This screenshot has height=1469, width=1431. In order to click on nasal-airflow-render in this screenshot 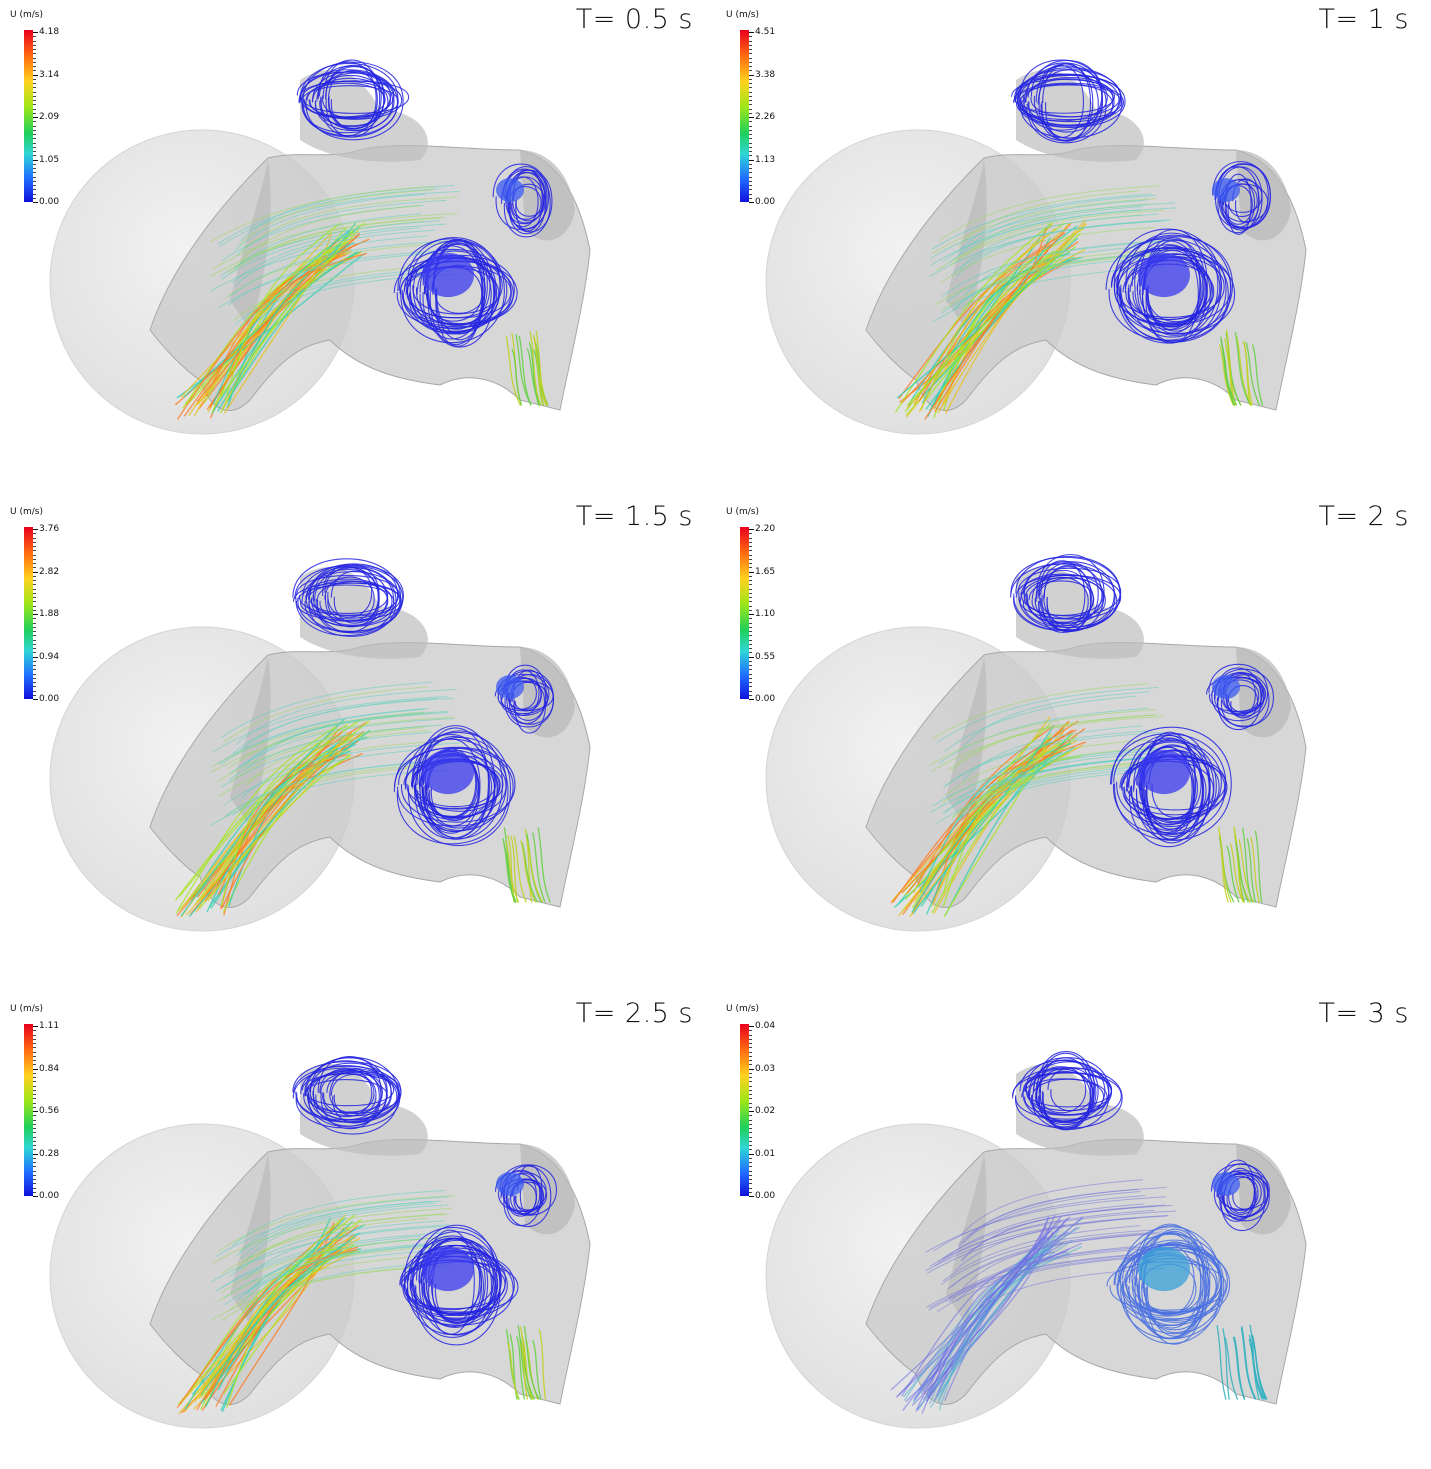, I will do `click(1036, 743)`.